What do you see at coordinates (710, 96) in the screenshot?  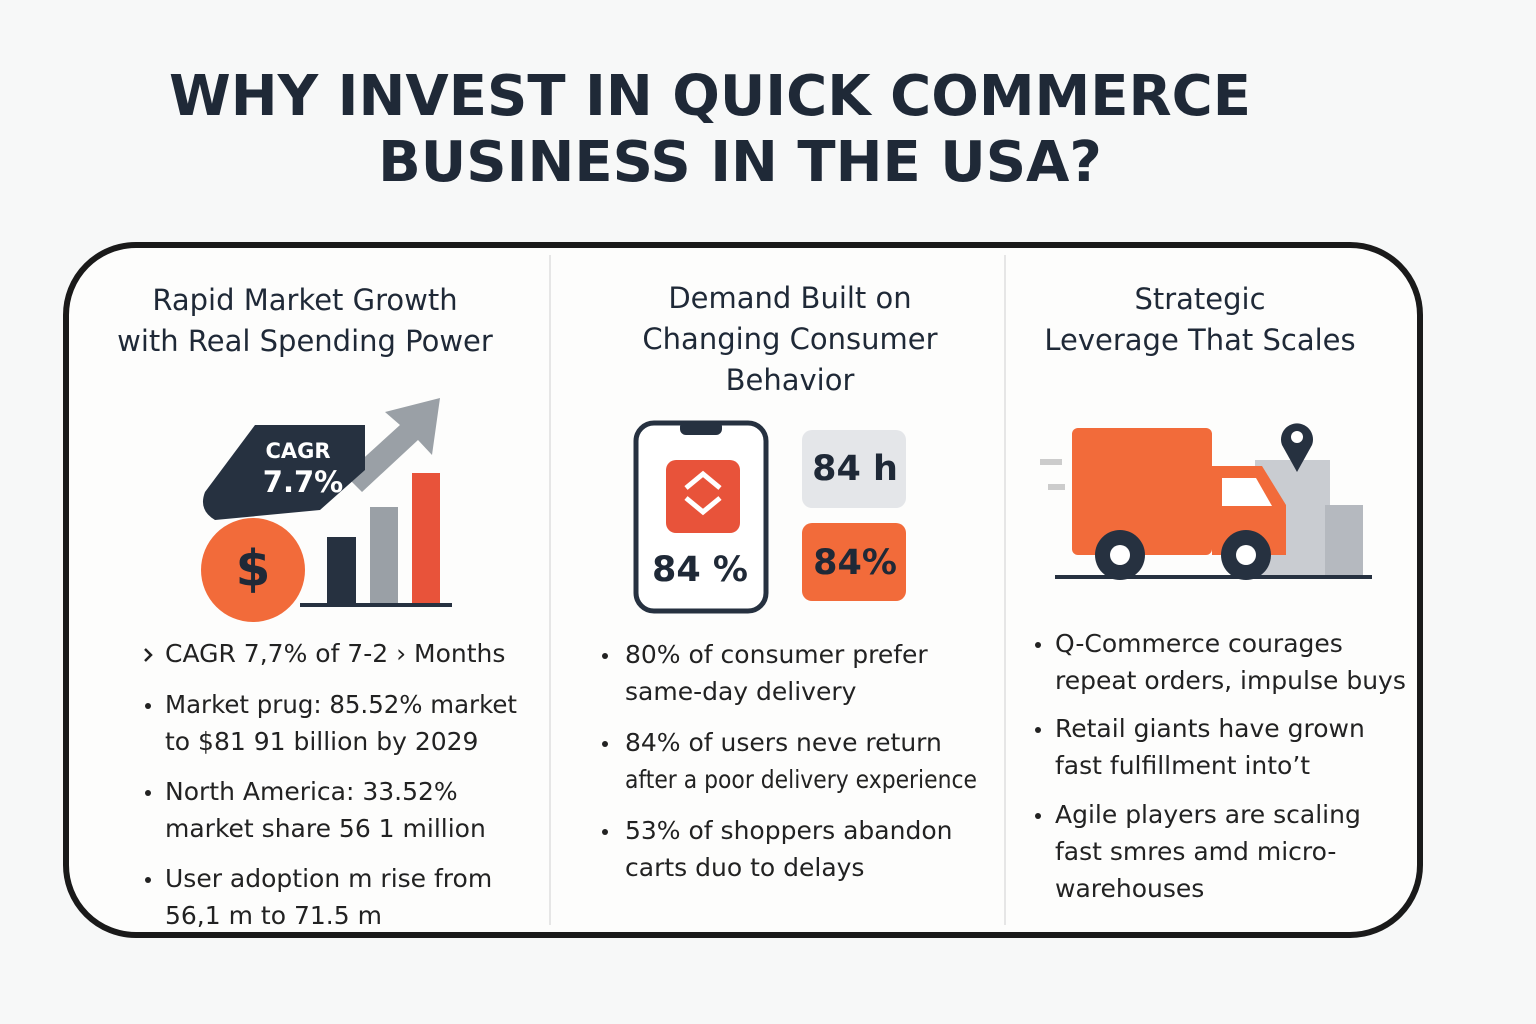 I see `title: WHY INVEST IN QUICK COMMERCE` at bounding box center [710, 96].